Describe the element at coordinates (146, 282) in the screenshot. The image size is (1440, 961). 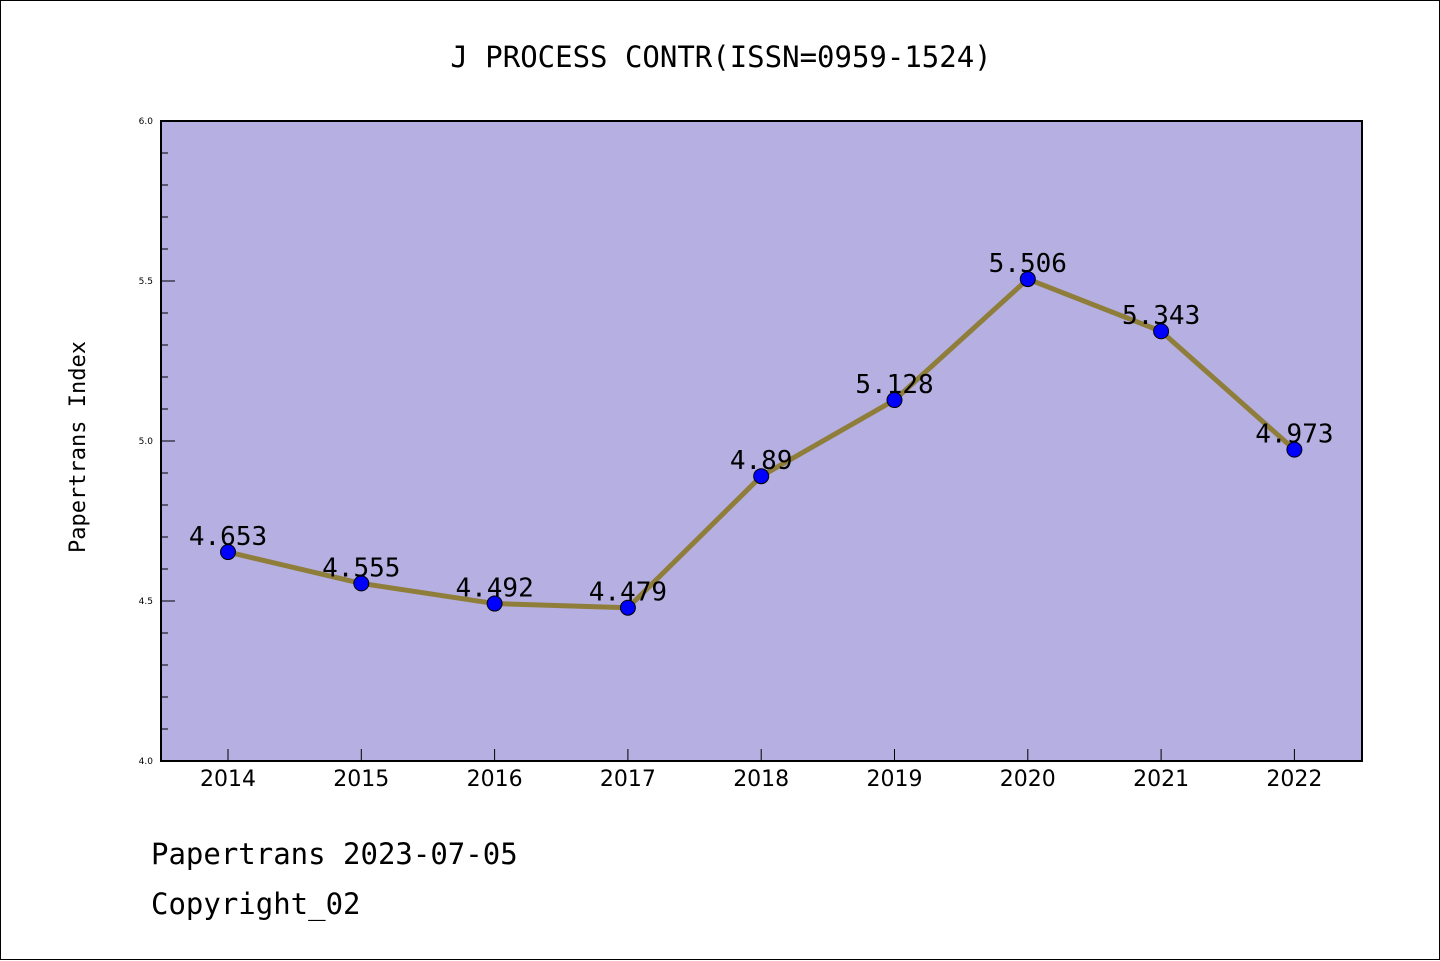
I see `y-tick-label: 5.5` at that location.